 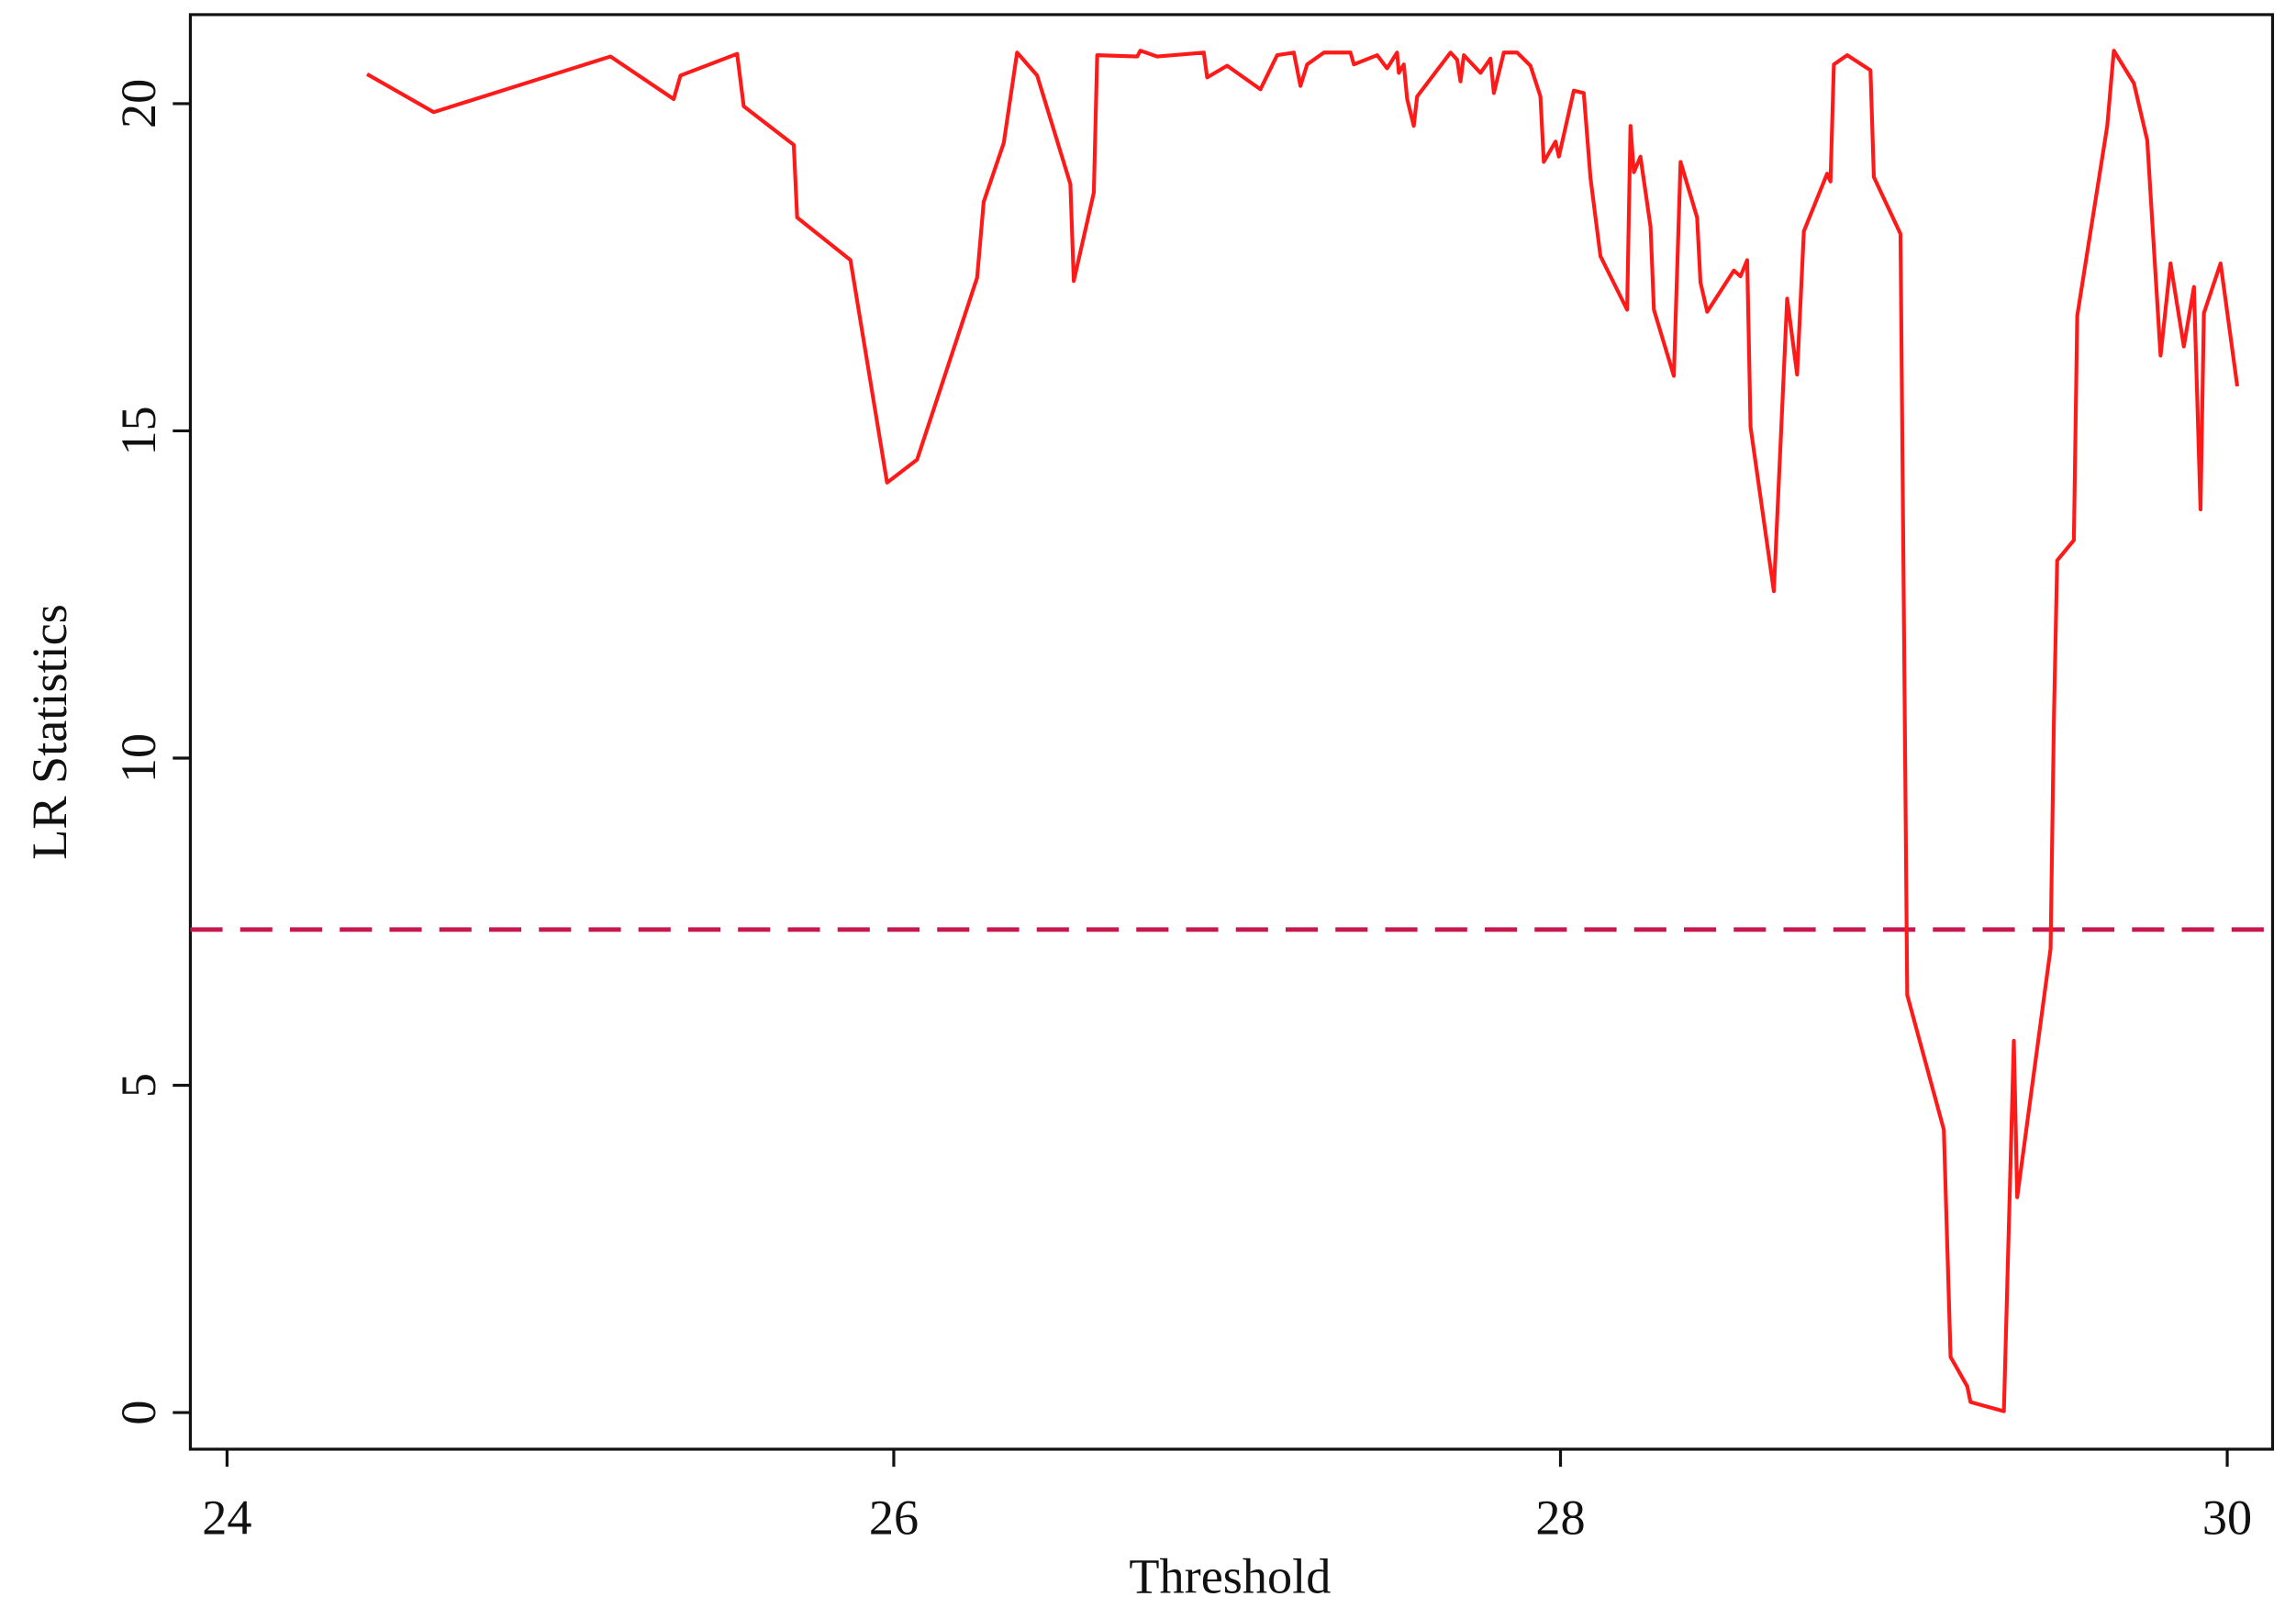 What do you see at coordinates (1560, 1518) in the screenshot?
I see `x-tick-label: 28` at bounding box center [1560, 1518].